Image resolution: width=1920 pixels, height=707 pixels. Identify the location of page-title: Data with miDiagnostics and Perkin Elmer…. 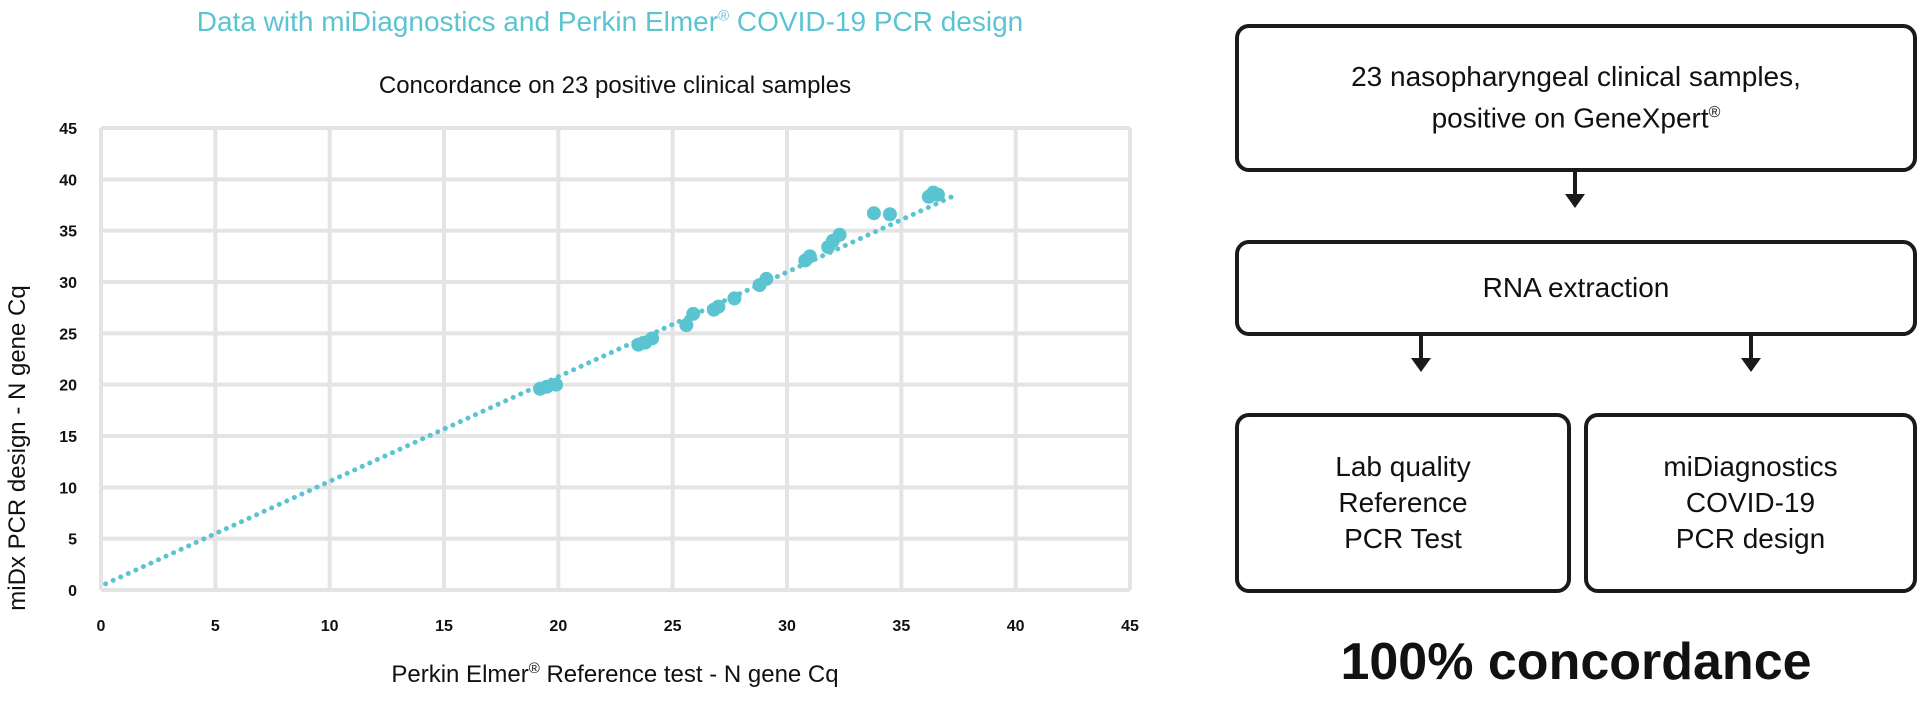
(610, 21).